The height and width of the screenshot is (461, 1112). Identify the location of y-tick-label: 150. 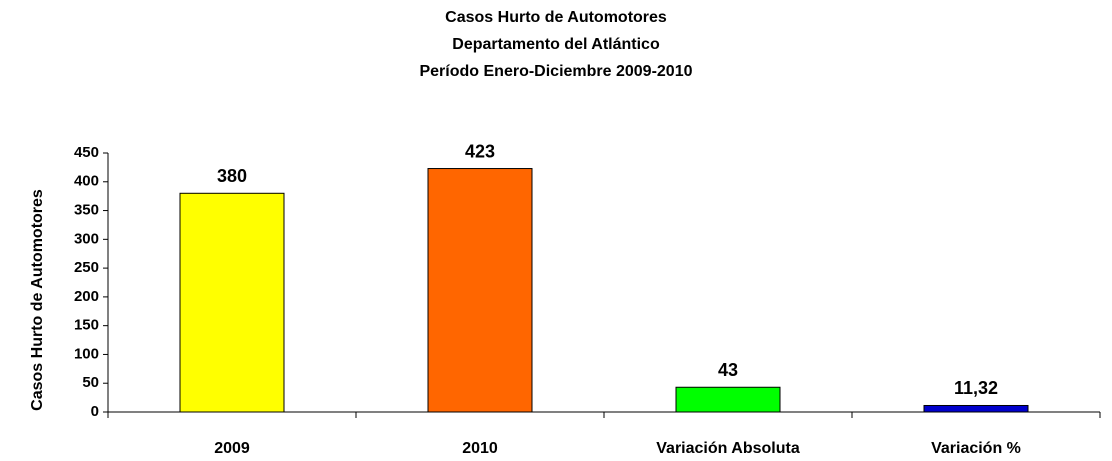
(86, 325).